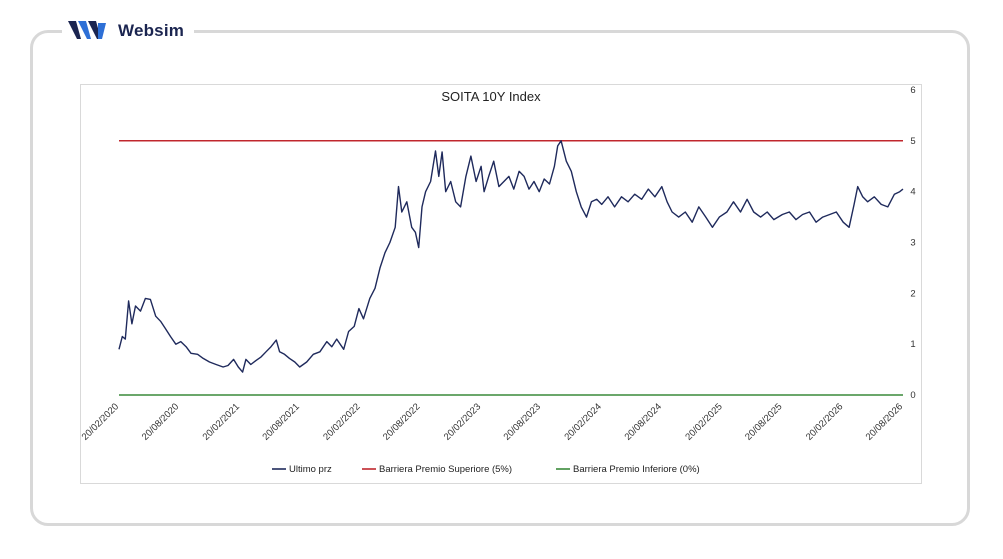  I want to click on brand: Websim, so click(128, 31).